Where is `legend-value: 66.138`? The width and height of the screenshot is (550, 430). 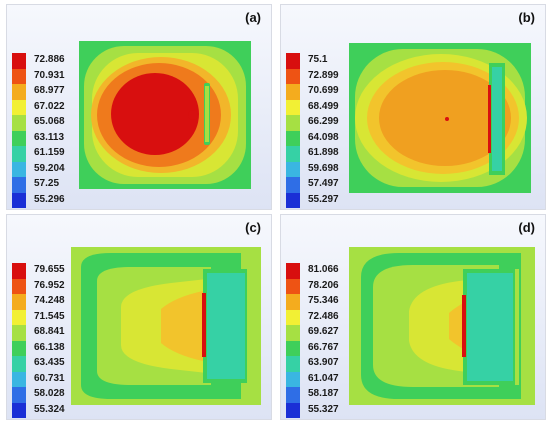 legend-value: 66.138 is located at coordinates (49, 347).